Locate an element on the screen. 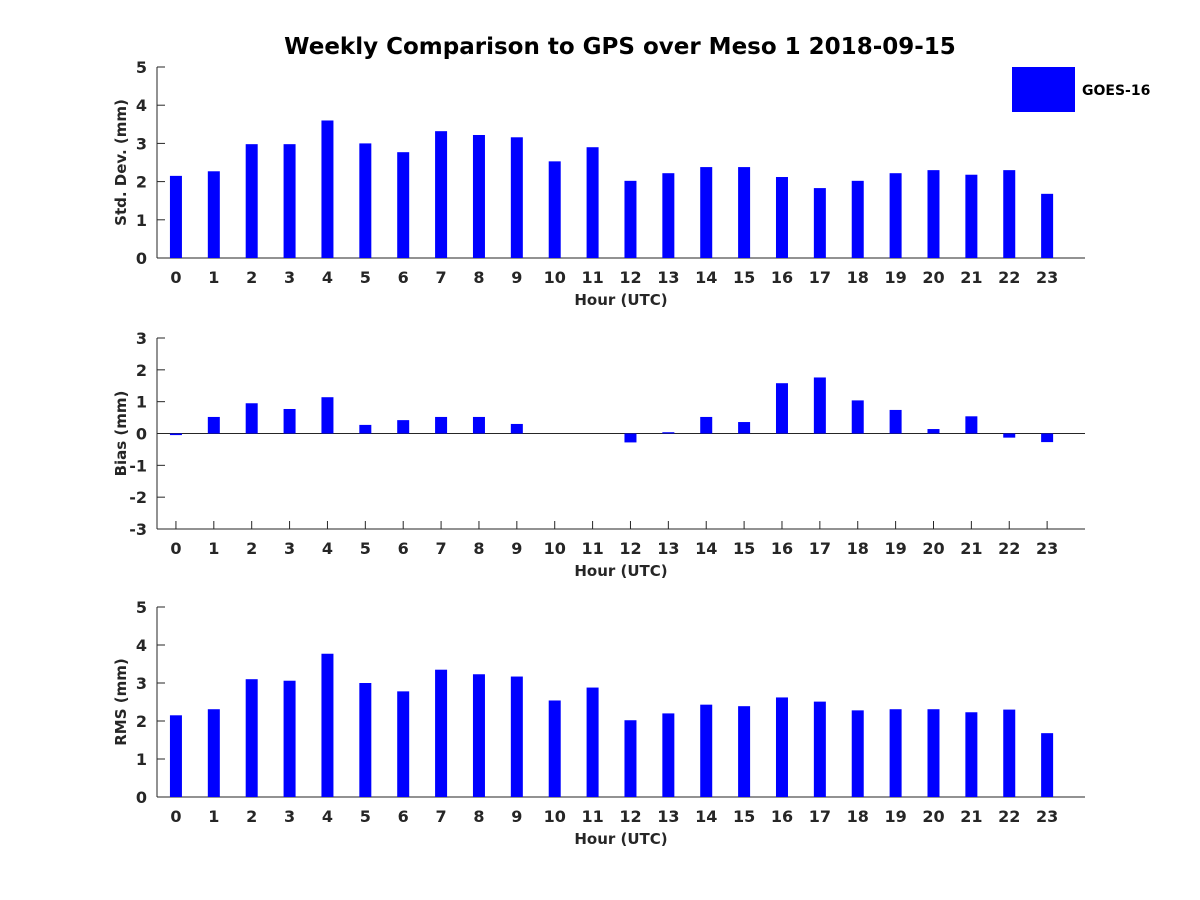 The width and height of the screenshot is (1200, 900). legend-swatch is located at coordinates (1043, 89).